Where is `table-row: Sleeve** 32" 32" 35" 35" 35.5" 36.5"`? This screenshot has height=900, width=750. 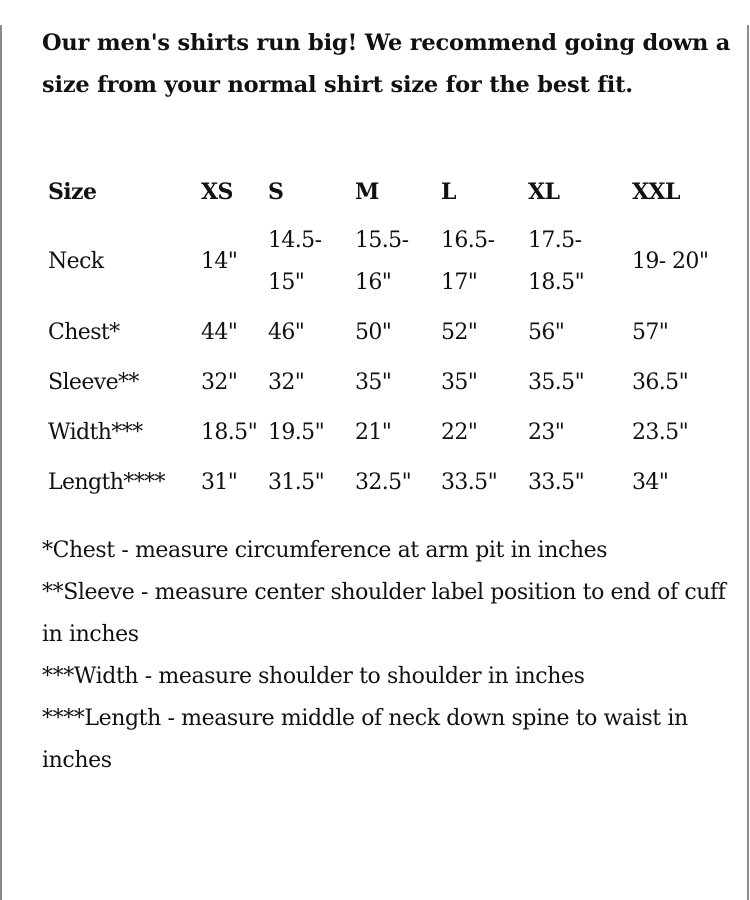
table-row: Sleeve** 32" 32" 35" 35" 35.5" 36.5" is located at coordinates (382, 383).